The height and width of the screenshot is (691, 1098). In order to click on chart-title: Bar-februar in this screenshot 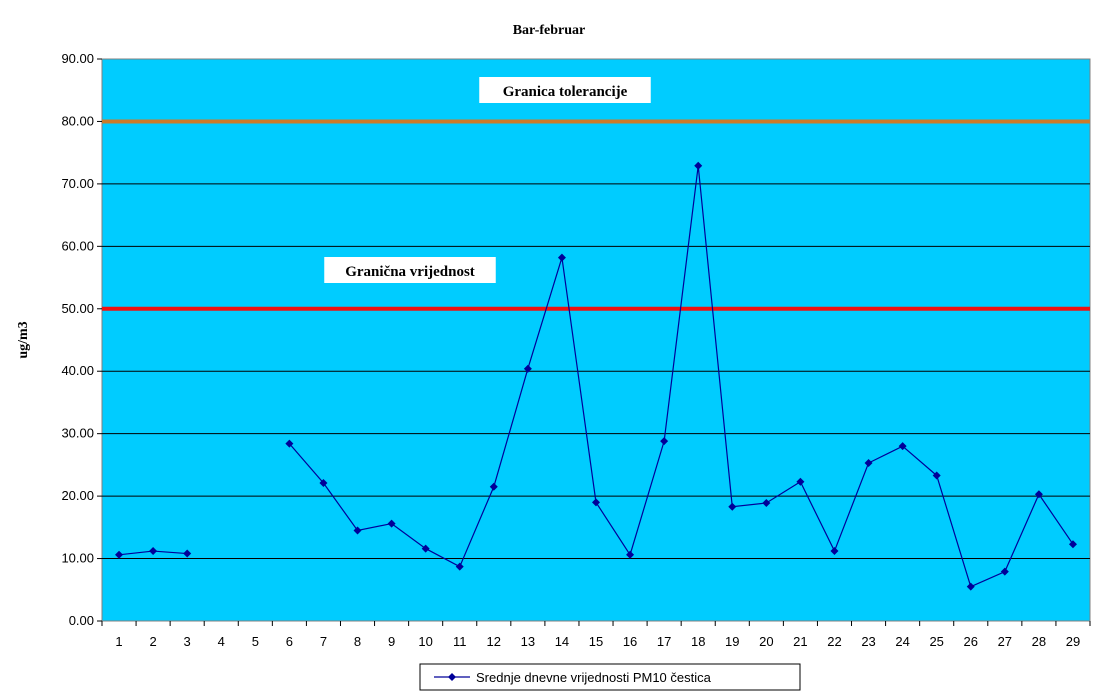, I will do `click(549, 30)`.